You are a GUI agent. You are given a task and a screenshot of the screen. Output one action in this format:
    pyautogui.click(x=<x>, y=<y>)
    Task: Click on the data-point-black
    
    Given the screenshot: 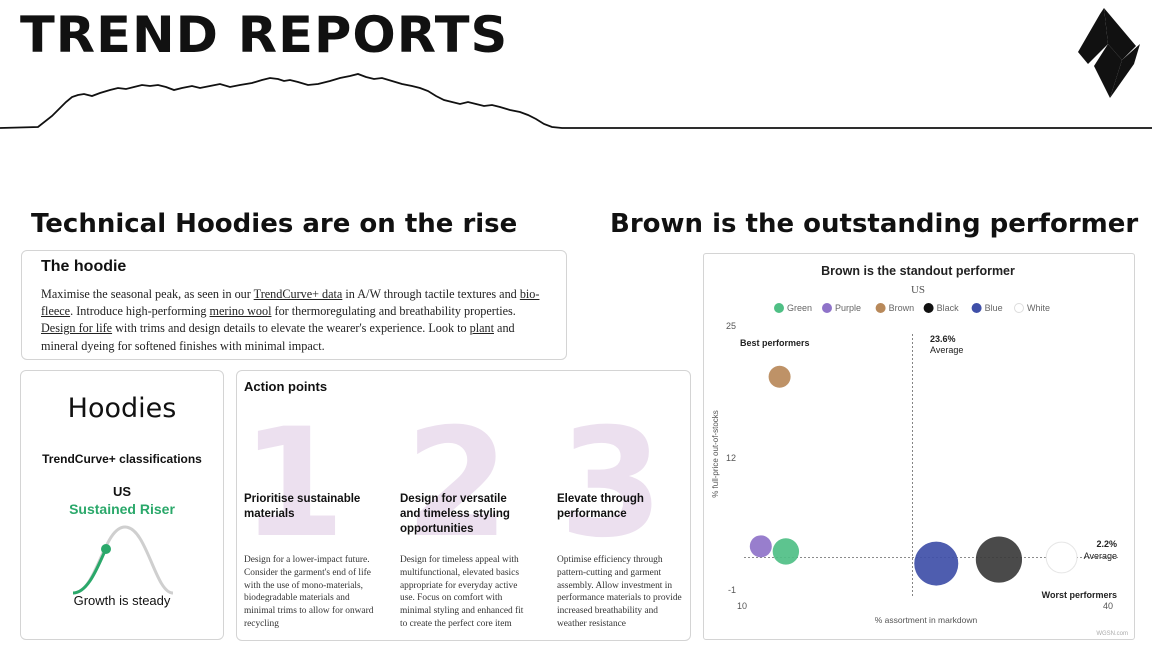 What is the action you would take?
    pyautogui.click(x=999, y=559)
    